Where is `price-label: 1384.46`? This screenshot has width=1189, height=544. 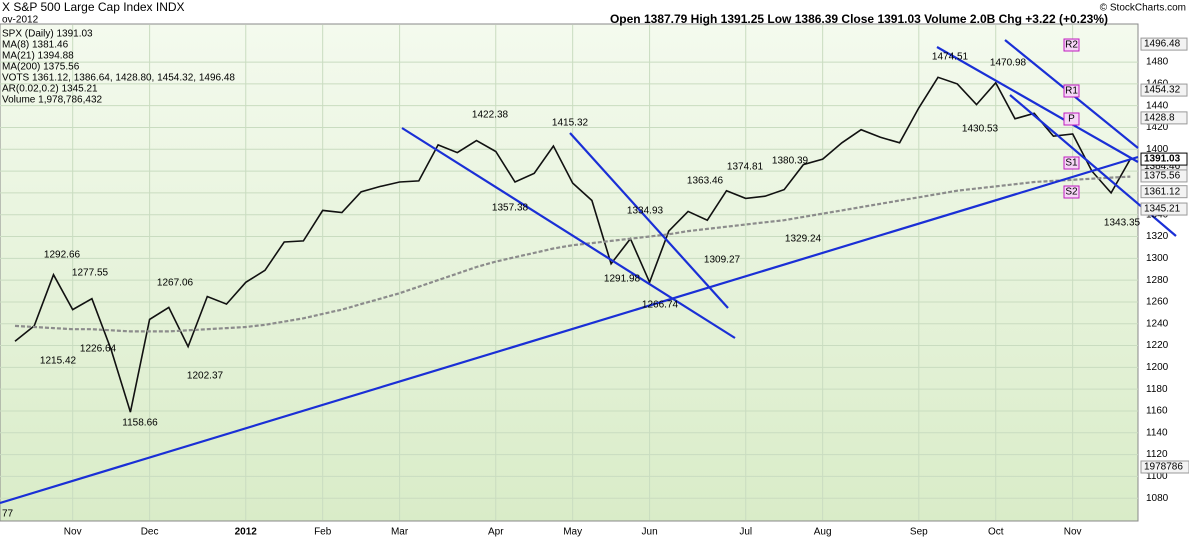 price-label: 1384.46 is located at coordinates (1162, 166).